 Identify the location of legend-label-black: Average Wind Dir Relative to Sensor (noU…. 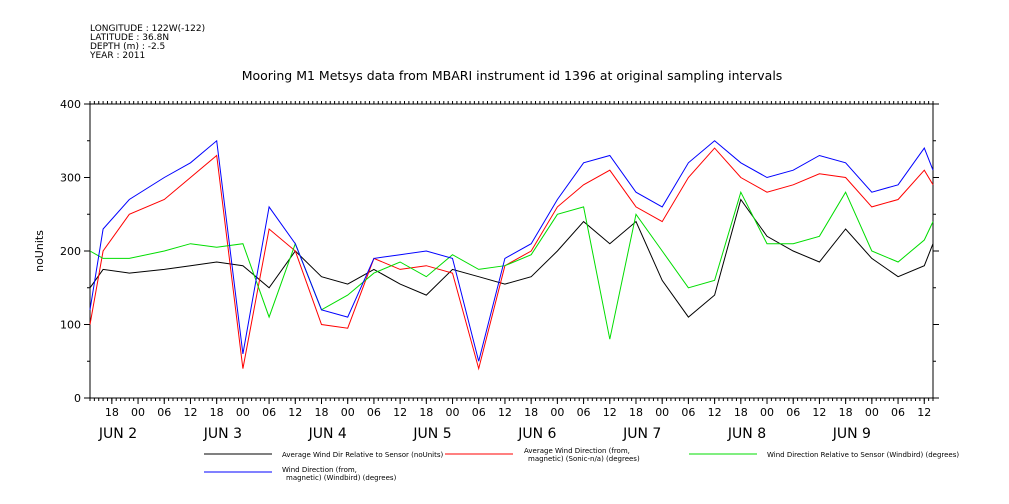
(362, 455).